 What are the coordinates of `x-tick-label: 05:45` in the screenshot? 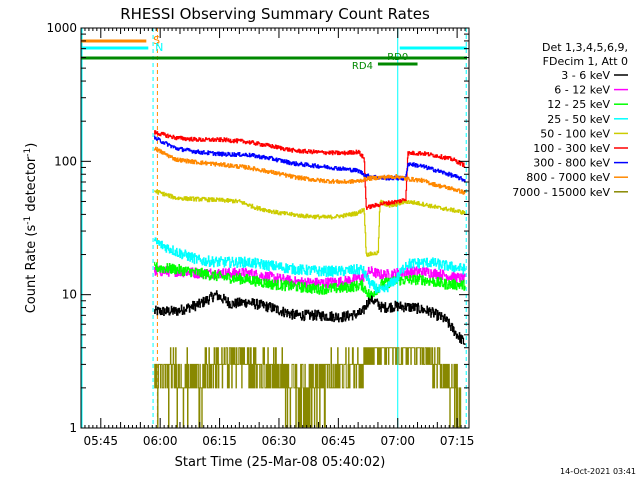 It's located at (100, 441).